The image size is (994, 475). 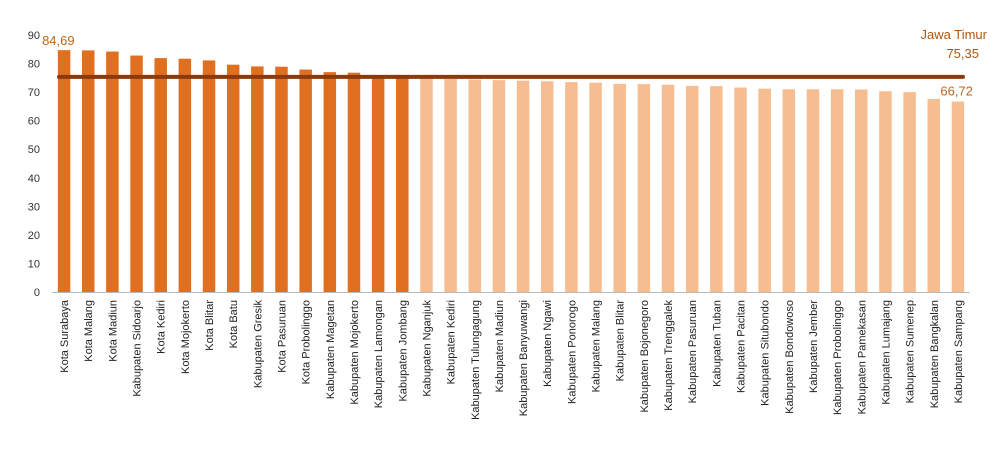 I want to click on y-tick-label: 0, so click(x=37, y=293).